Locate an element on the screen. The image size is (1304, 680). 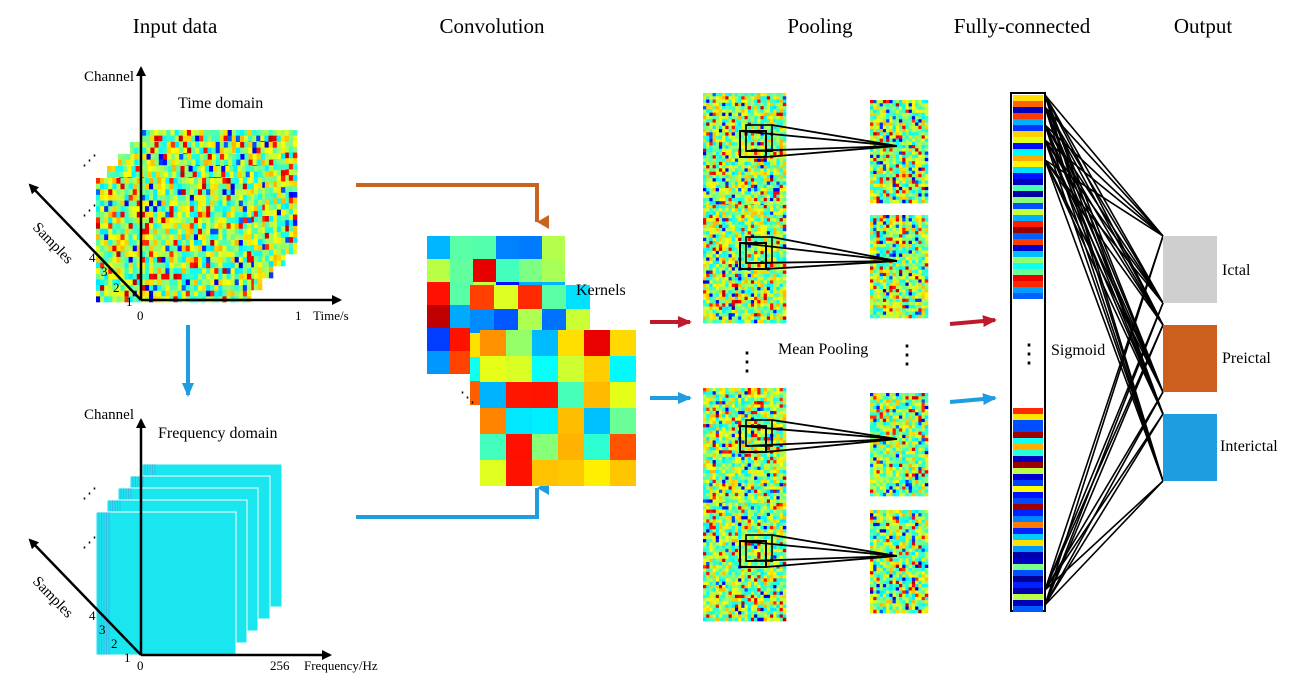
time-ellipsis-lower: ⋰ is located at coordinates (89, 211).